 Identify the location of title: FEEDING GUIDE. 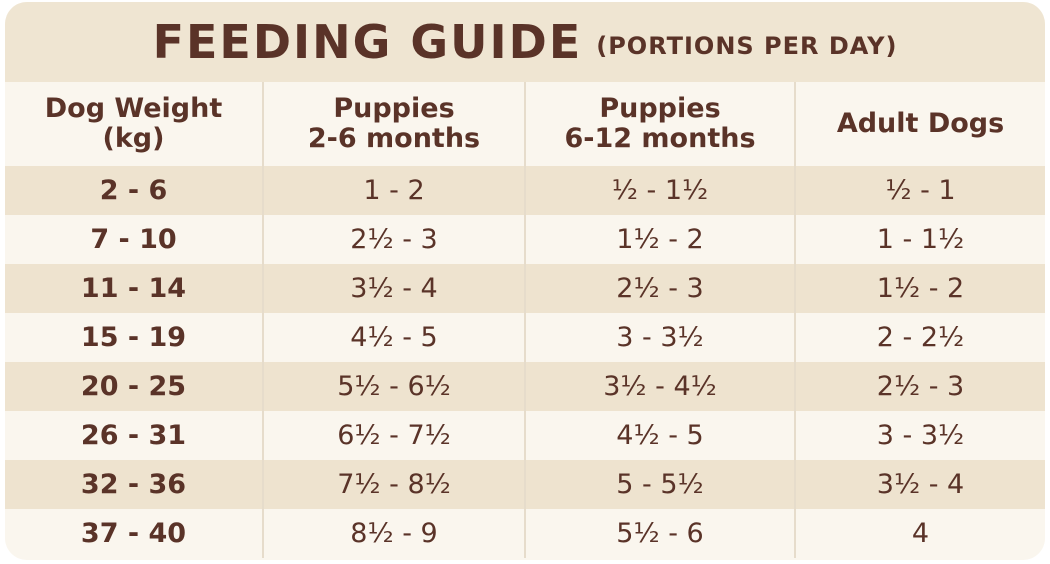
(367, 42).